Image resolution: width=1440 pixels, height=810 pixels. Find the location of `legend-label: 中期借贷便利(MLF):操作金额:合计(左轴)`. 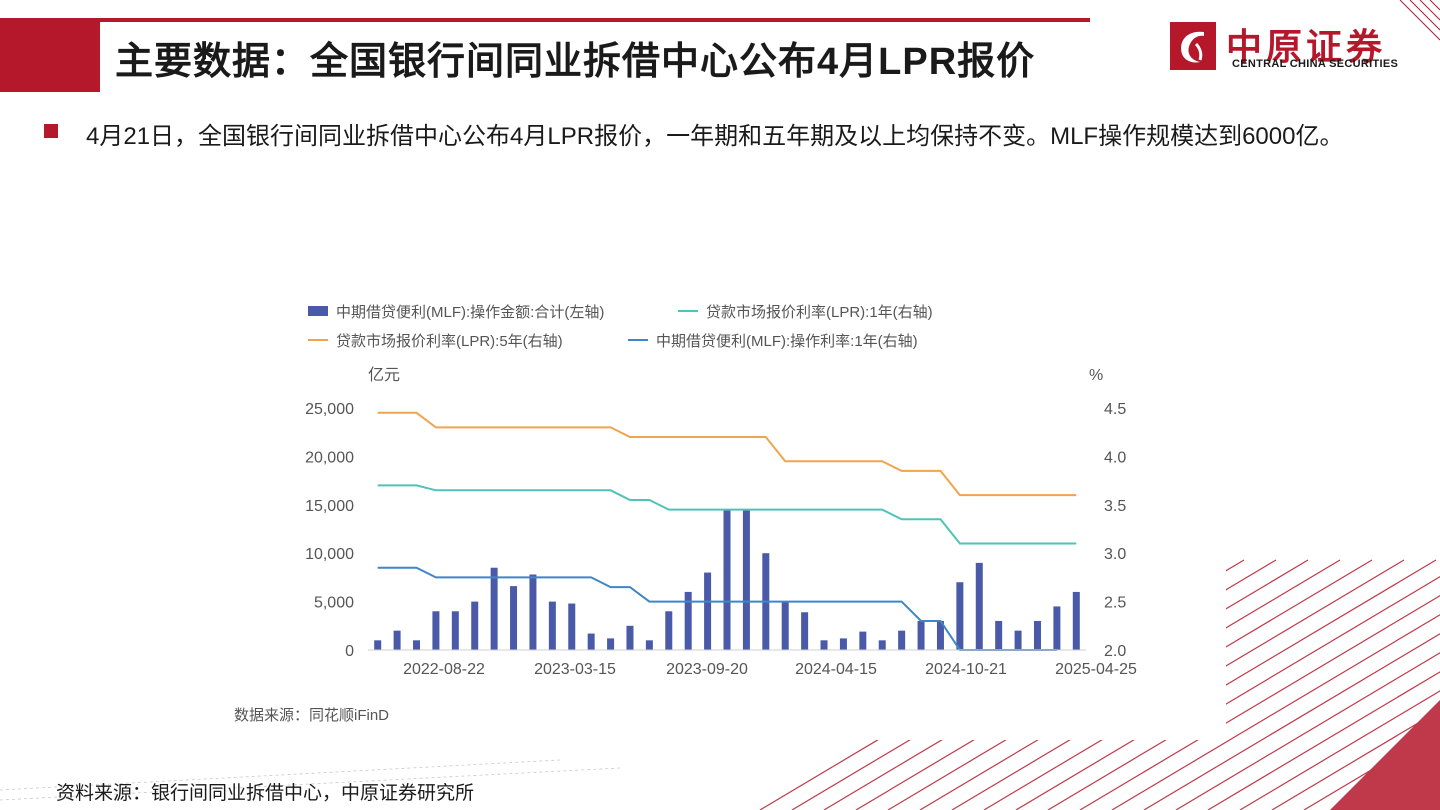

legend-label: 中期借贷便利(MLF):操作金额:合计(左轴) is located at coordinates (470, 312).